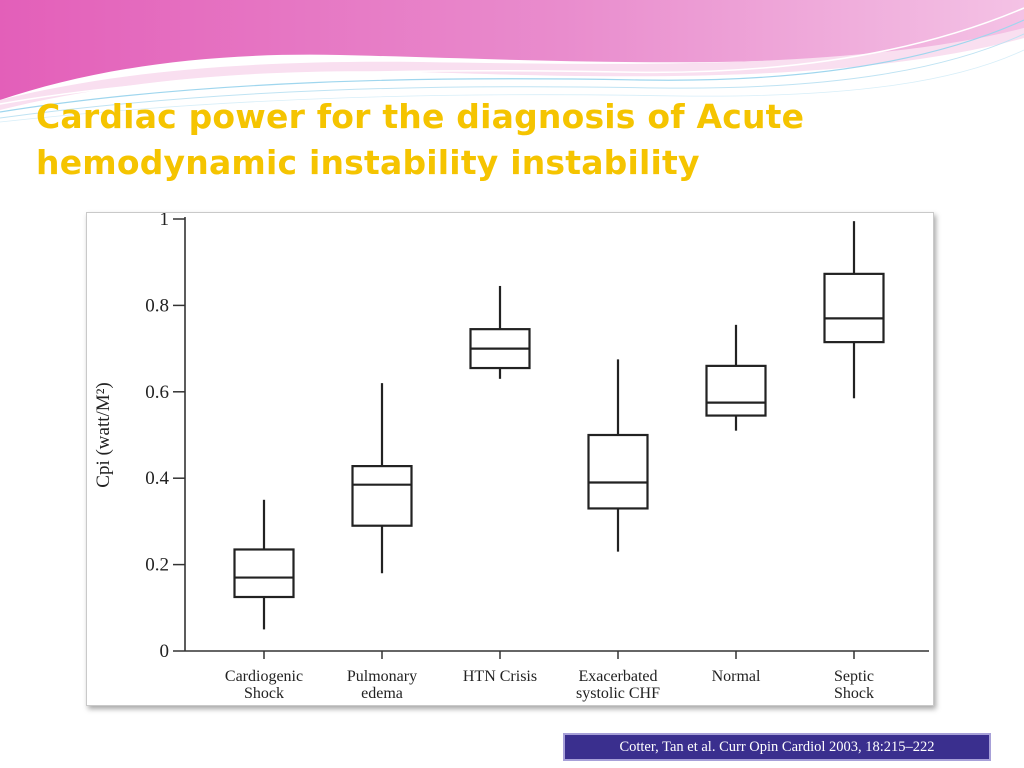 The height and width of the screenshot is (768, 1024). Describe the element at coordinates (500, 676) in the screenshot. I see `x-category-label: HTN Crisis` at that location.